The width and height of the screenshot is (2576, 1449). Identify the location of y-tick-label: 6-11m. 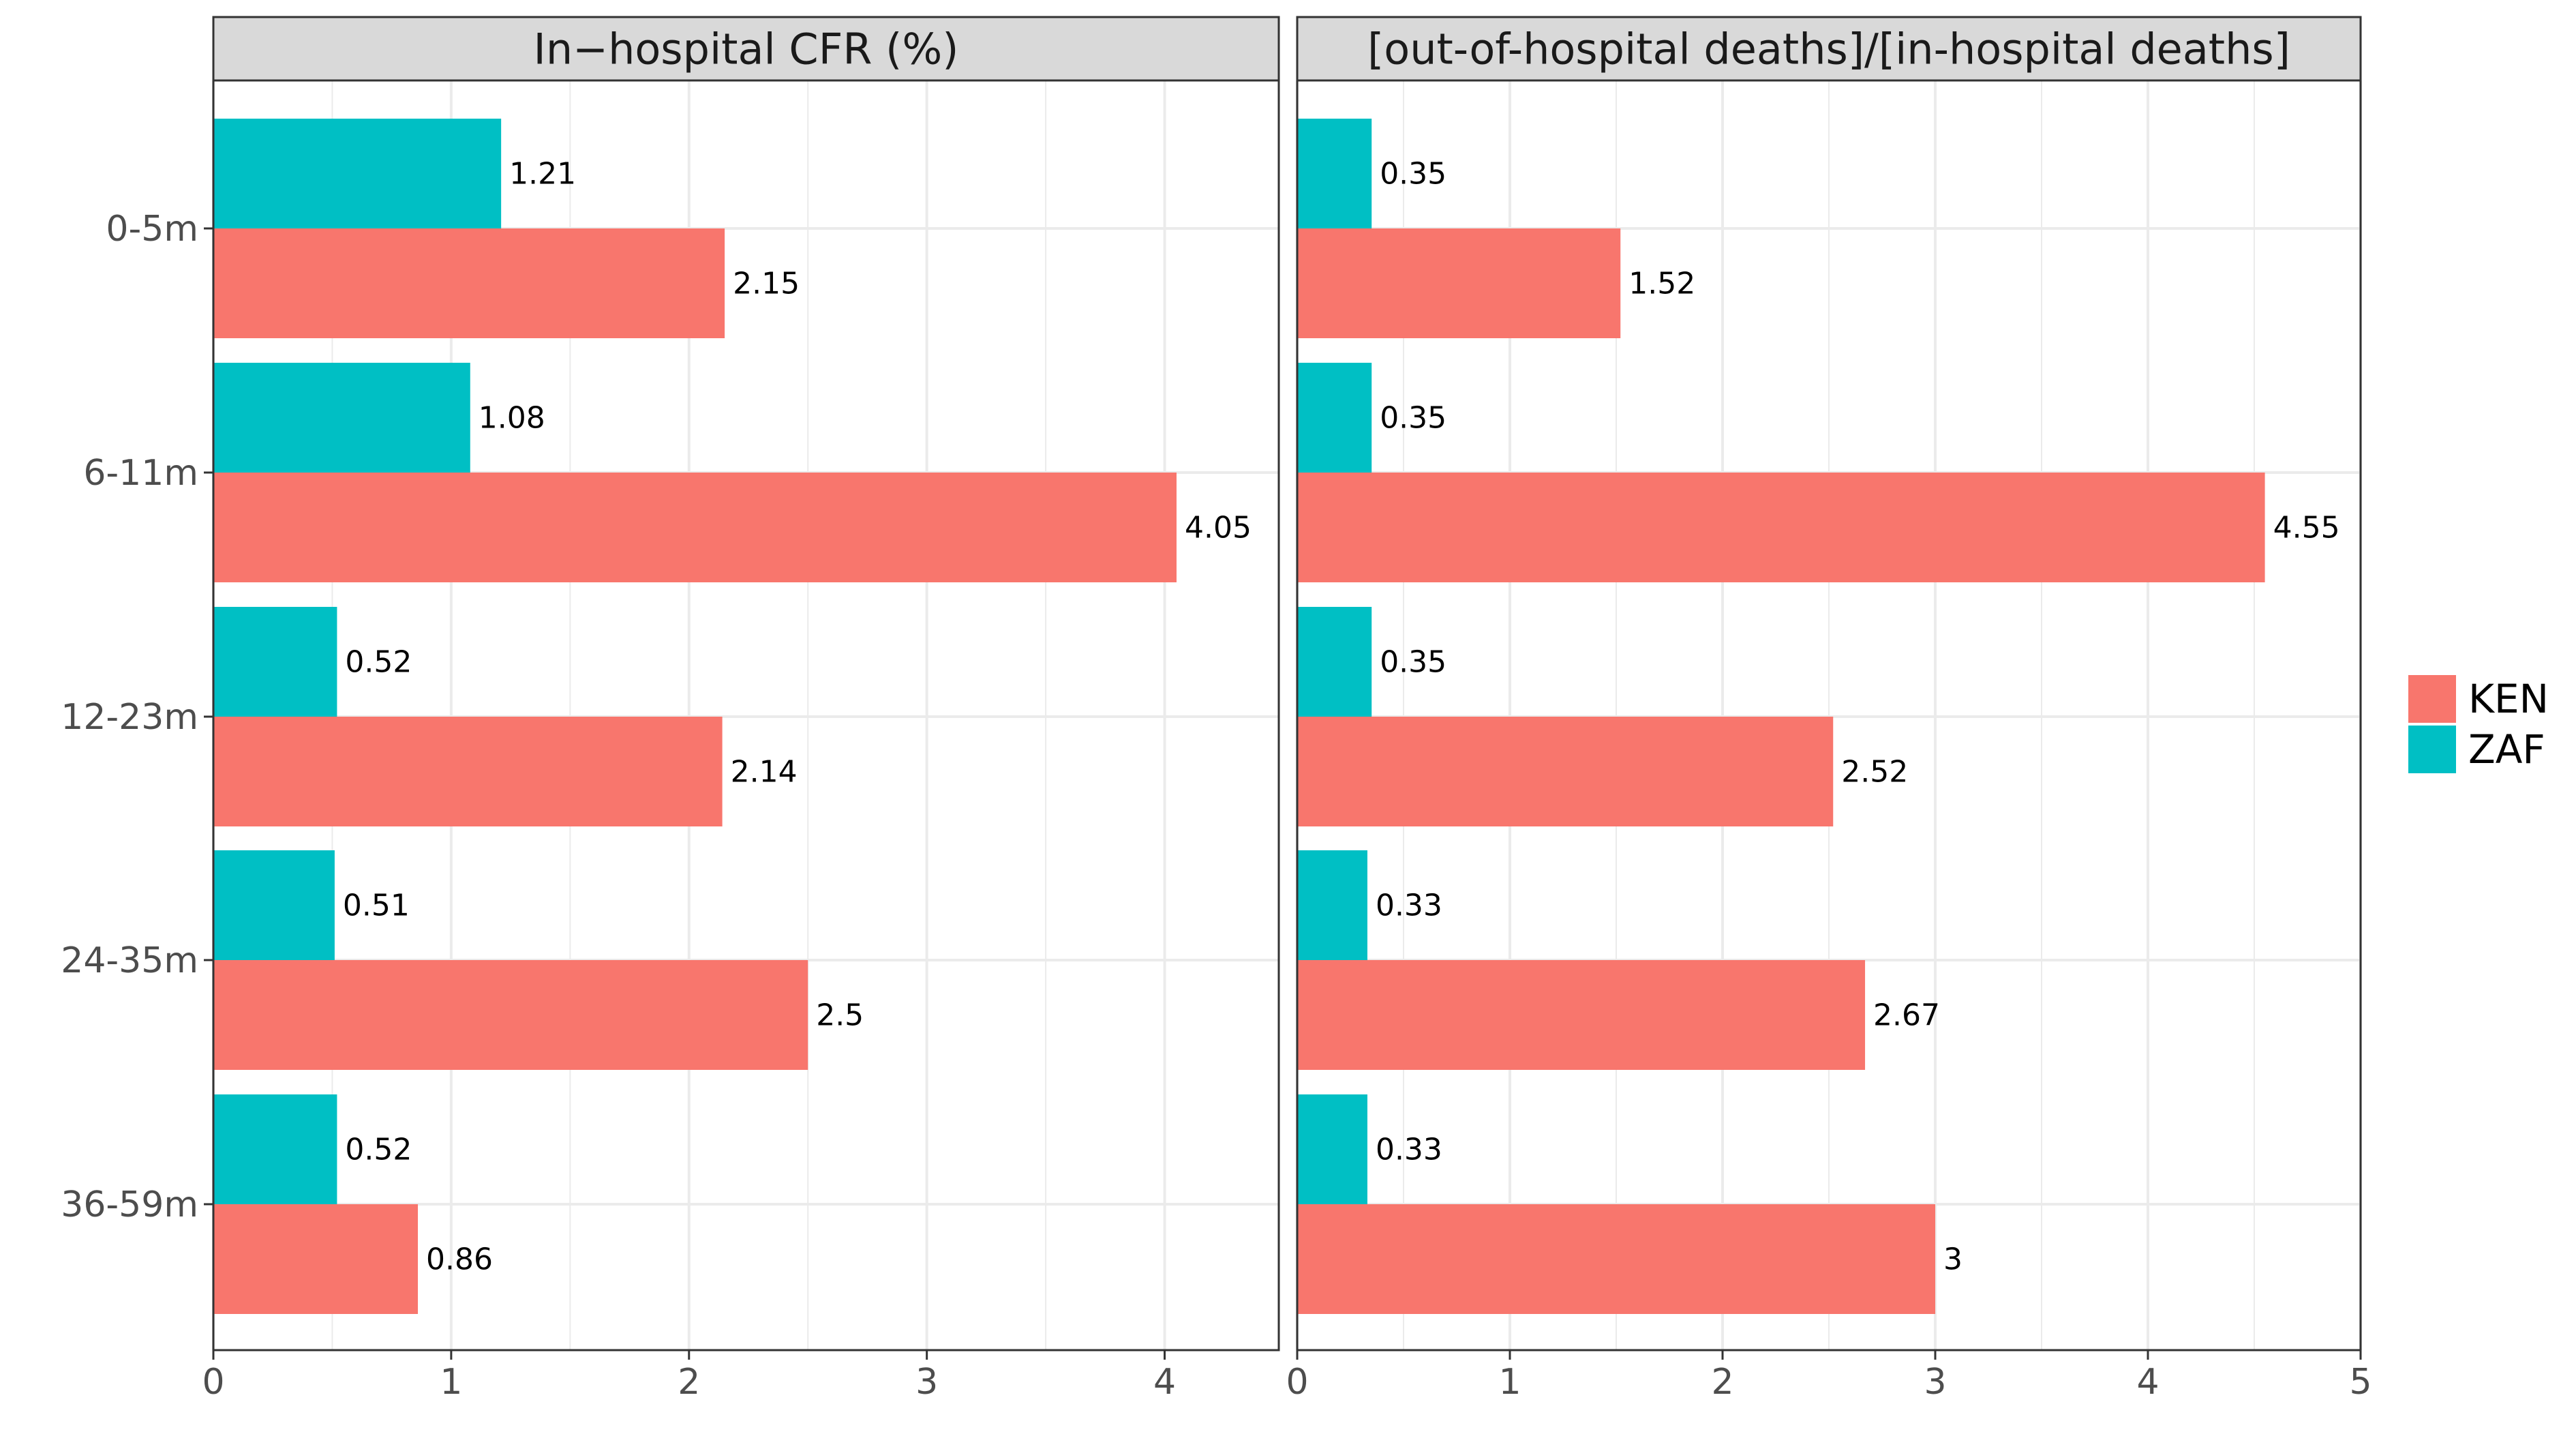
(141, 474).